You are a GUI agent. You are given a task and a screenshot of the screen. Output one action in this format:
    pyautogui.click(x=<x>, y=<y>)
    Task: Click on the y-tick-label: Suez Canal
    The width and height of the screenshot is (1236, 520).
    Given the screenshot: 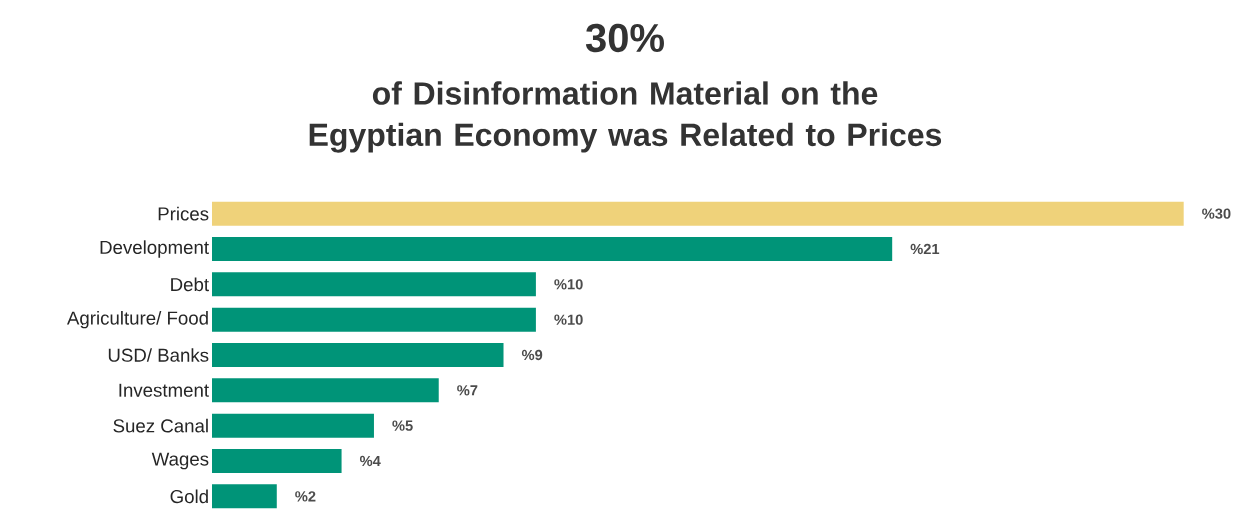 What is the action you would take?
    pyautogui.click(x=160, y=425)
    